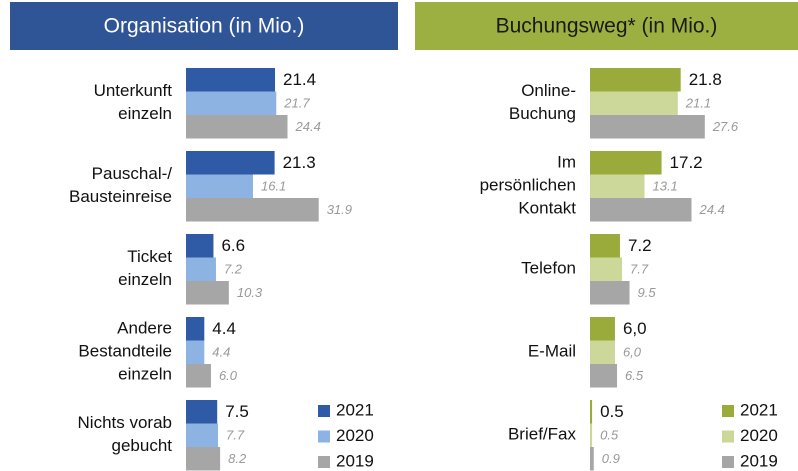  Describe the element at coordinates (299, 162) in the screenshot. I see `value-label: 21.3` at that location.